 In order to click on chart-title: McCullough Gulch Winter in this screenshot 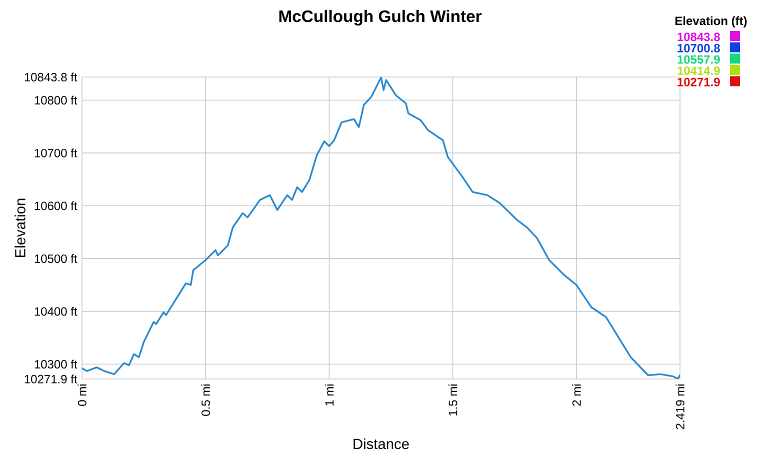, I will do `click(380, 18)`.